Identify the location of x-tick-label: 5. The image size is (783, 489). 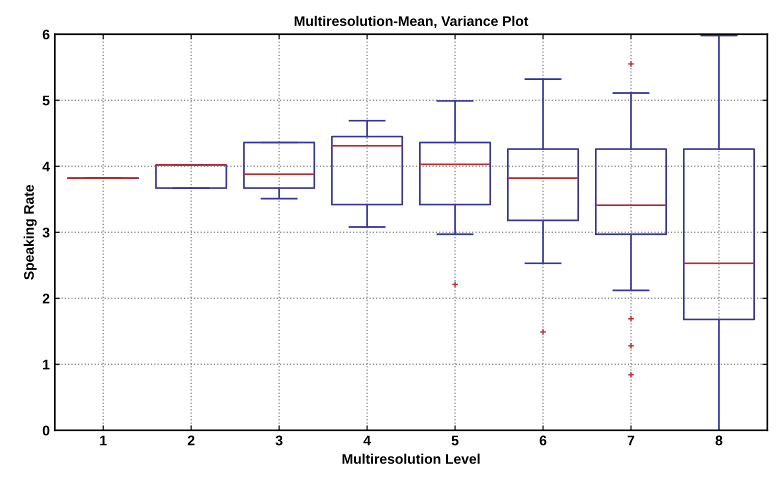
(455, 441).